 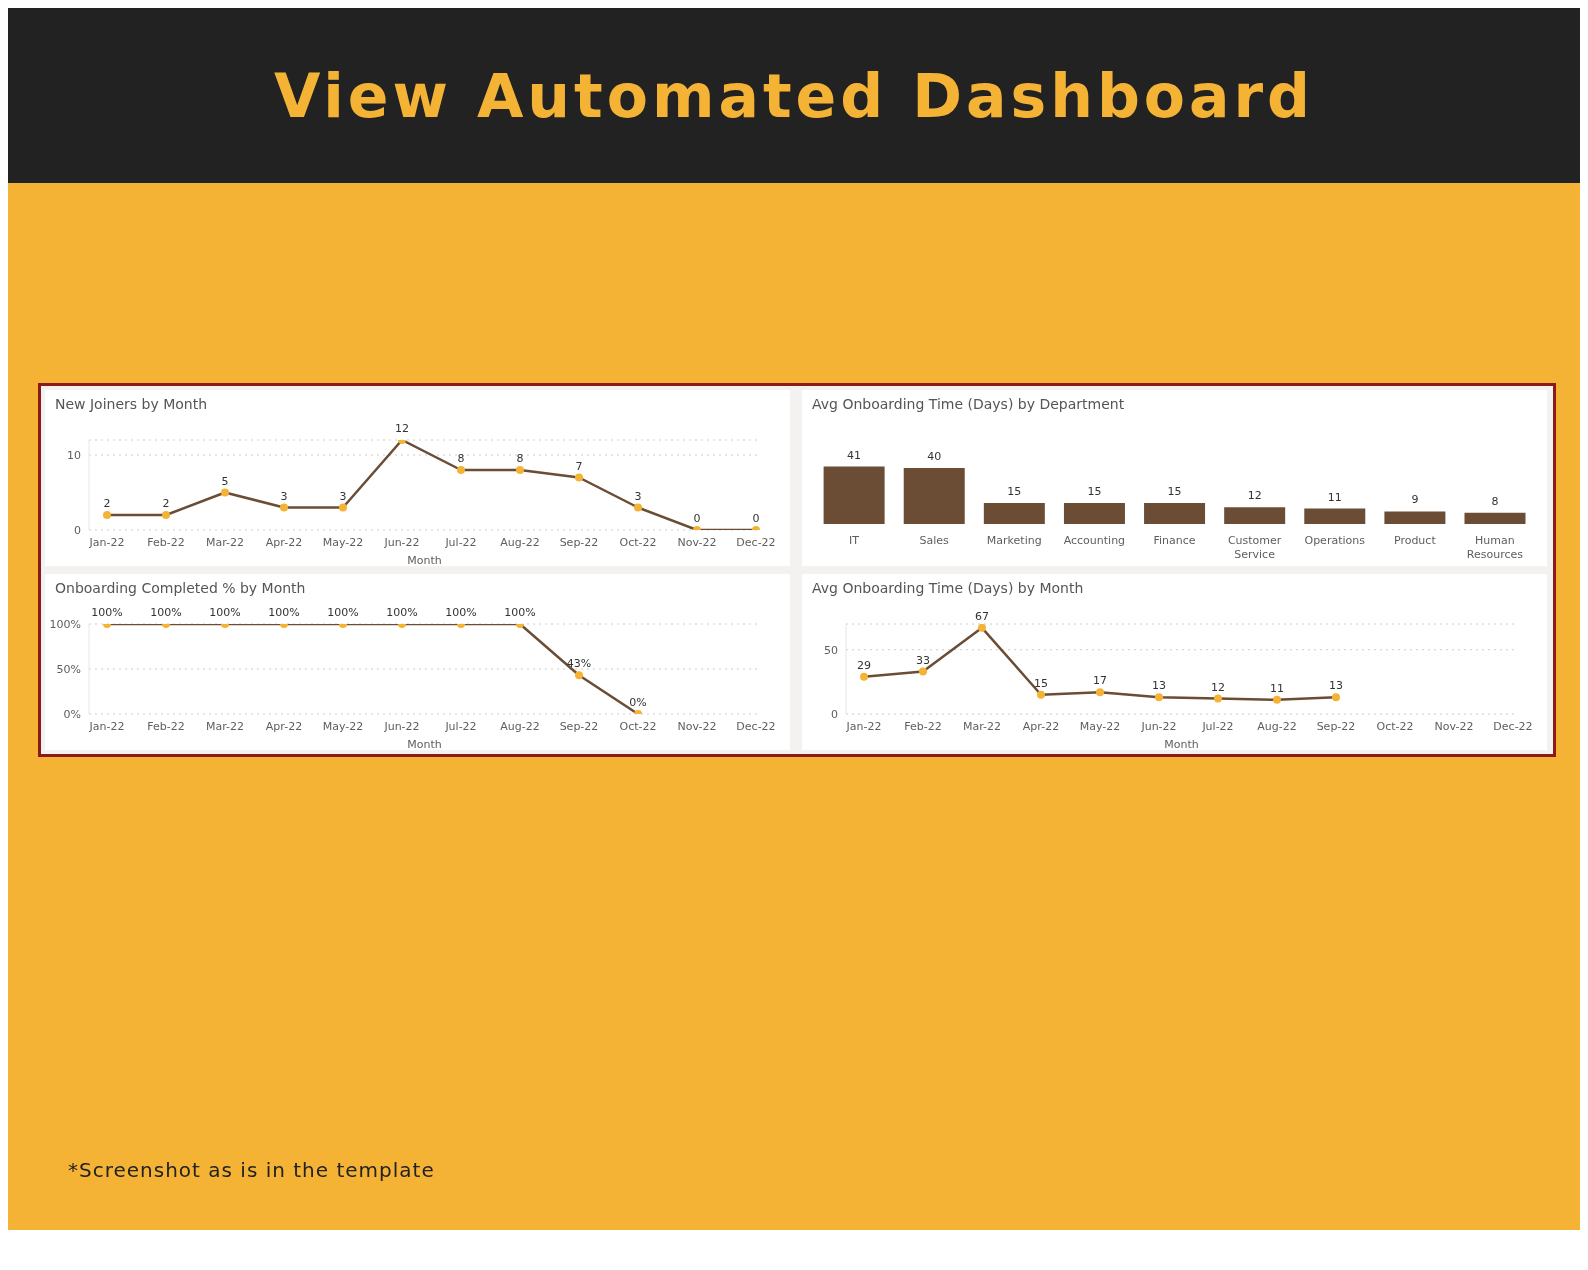 What do you see at coordinates (982, 616) in the screenshot?
I see `data-label: 67` at bounding box center [982, 616].